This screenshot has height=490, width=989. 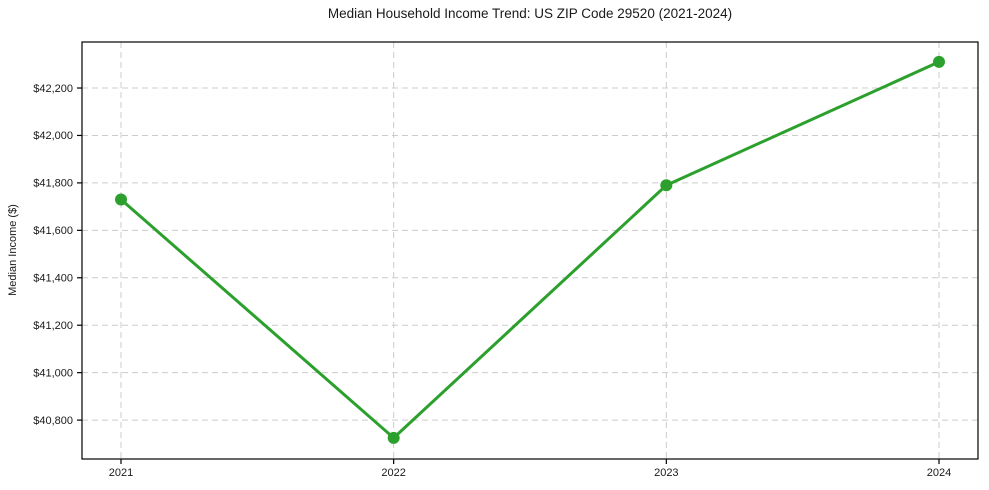 I want to click on y-tick-label: $41,600, so click(x=53, y=231).